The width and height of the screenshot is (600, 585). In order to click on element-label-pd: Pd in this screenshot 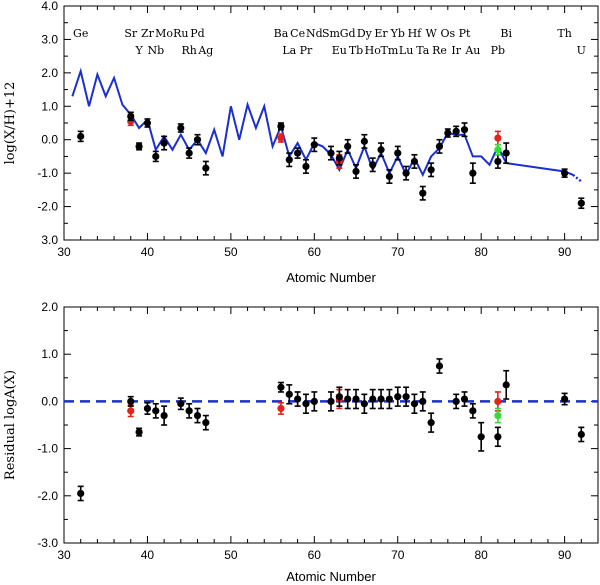, I will do `click(197, 33)`.